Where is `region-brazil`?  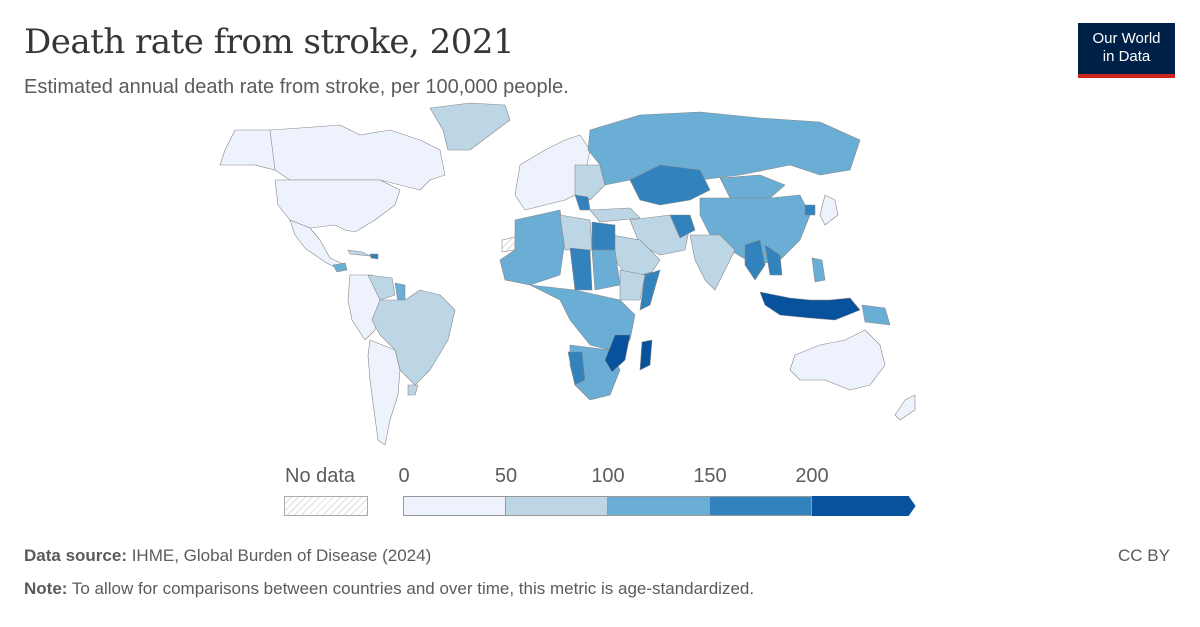 region-brazil is located at coordinates (413, 337).